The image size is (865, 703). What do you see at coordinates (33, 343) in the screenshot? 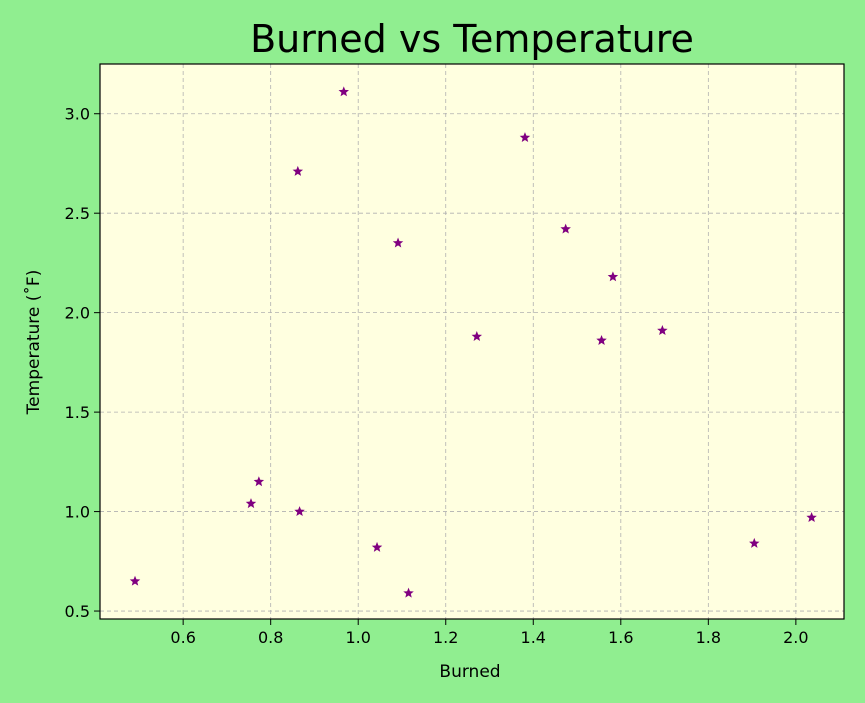
I see `y-axis-label: Temperature (˚F)` at bounding box center [33, 343].